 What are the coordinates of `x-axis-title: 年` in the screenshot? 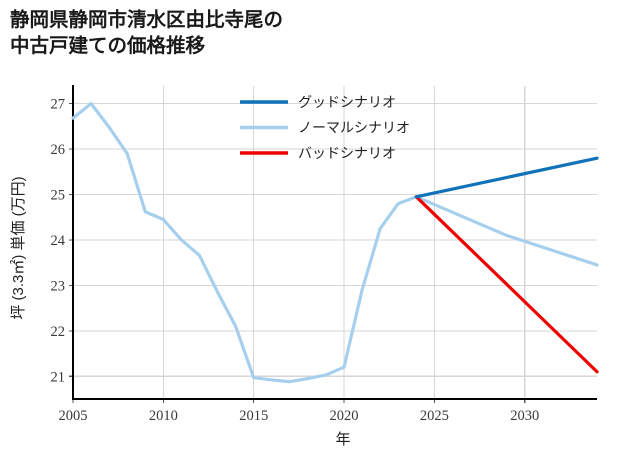 It's located at (342, 439).